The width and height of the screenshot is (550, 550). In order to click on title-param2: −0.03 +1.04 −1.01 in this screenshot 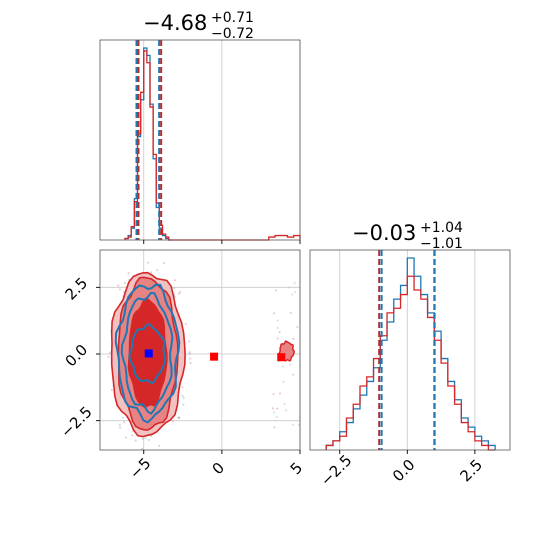, I will do `click(407, 236)`.